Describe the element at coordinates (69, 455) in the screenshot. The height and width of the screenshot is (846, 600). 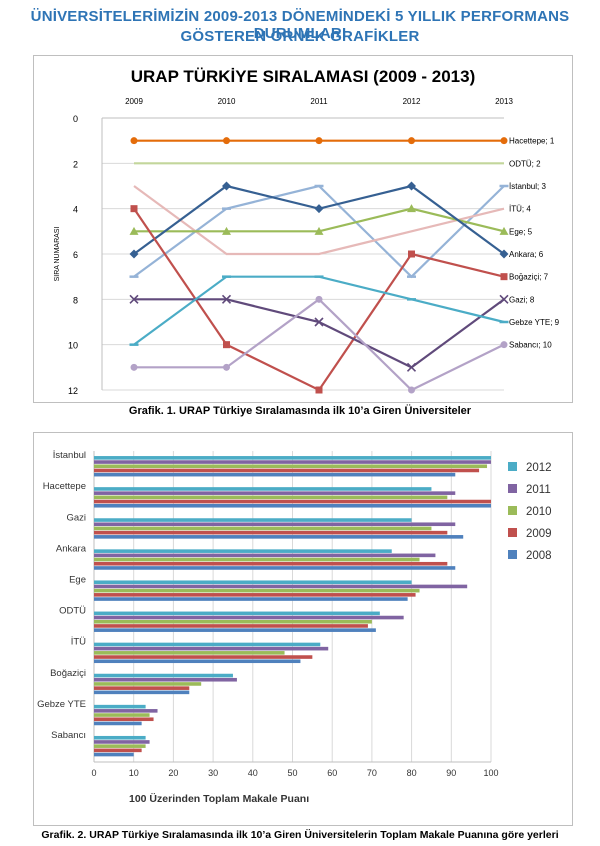
I see `chart2-category-label: İstanbul` at that location.